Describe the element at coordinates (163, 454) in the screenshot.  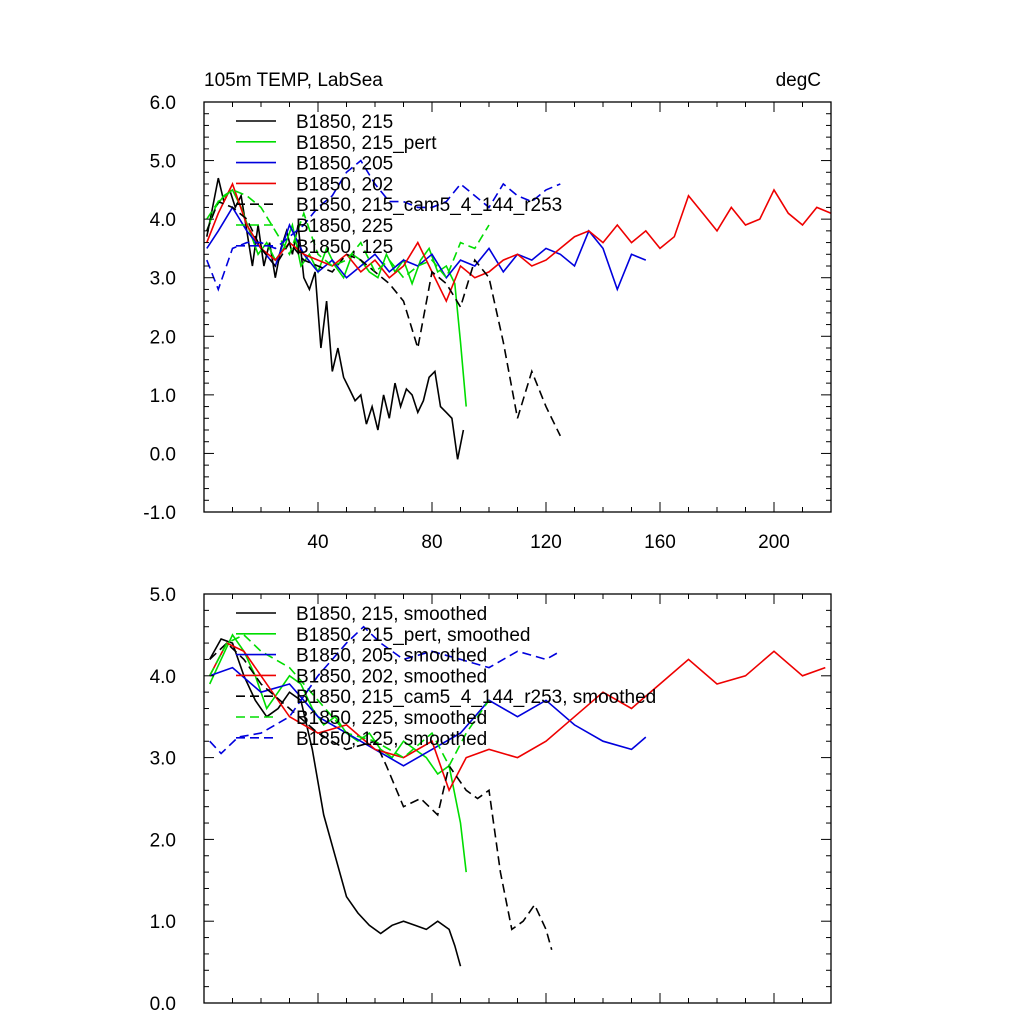
I see `top-y-tick-label: 0.0` at that location.